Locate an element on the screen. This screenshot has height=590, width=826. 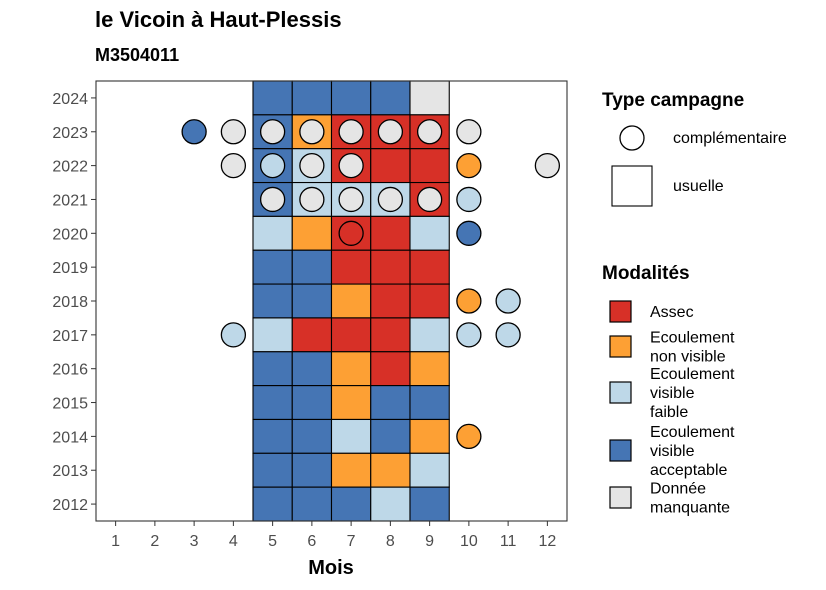
x-tick-label-8: 8 is located at coordinates (390, 541).